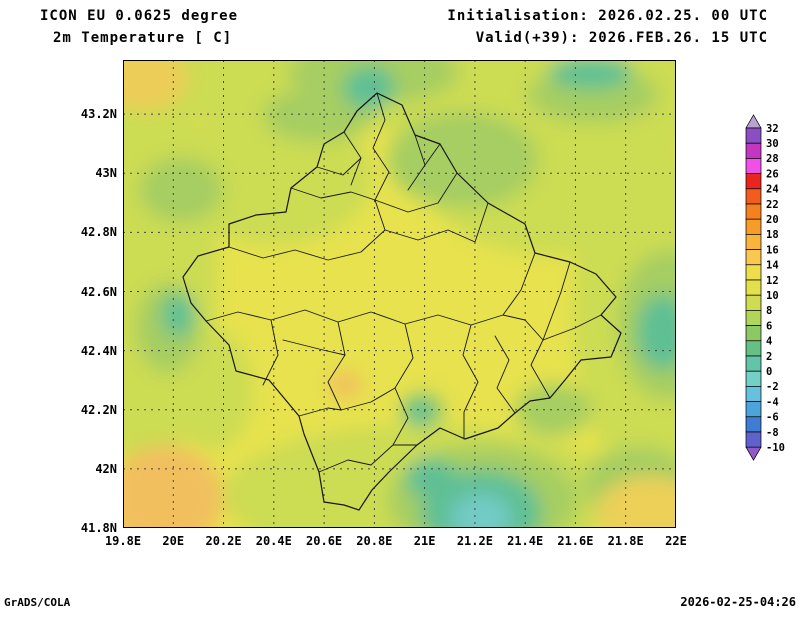 Image resolution: width=800 pixels, height=618 pixels. I want to click on colorbar-tick-label: 14, so click(772, 266).